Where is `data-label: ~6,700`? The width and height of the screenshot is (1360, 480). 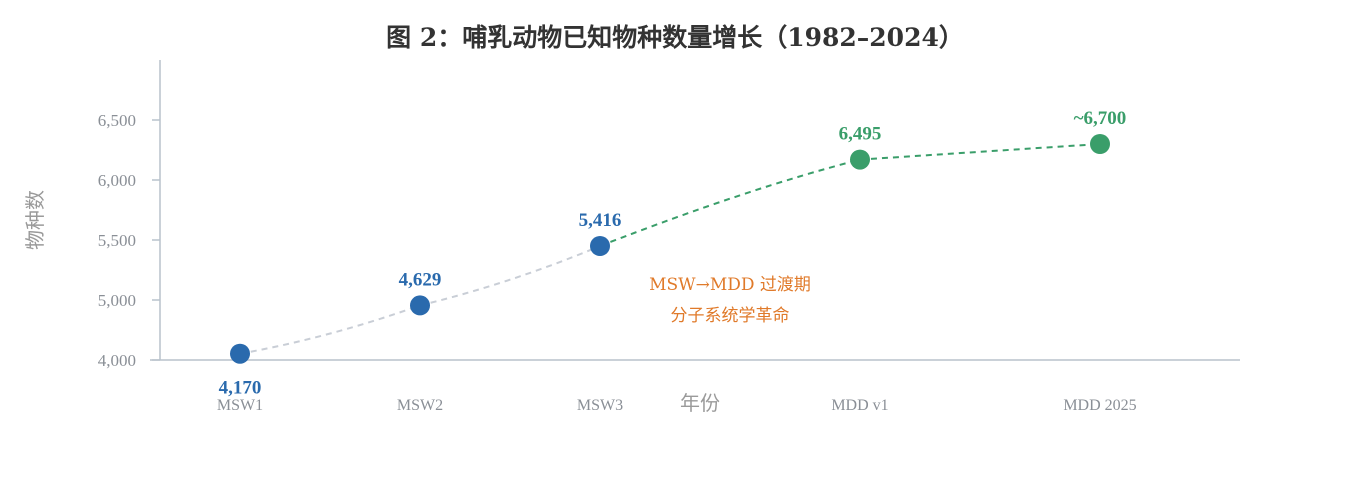
data-label: ~6,700 is located at coordinates (1100, 118).